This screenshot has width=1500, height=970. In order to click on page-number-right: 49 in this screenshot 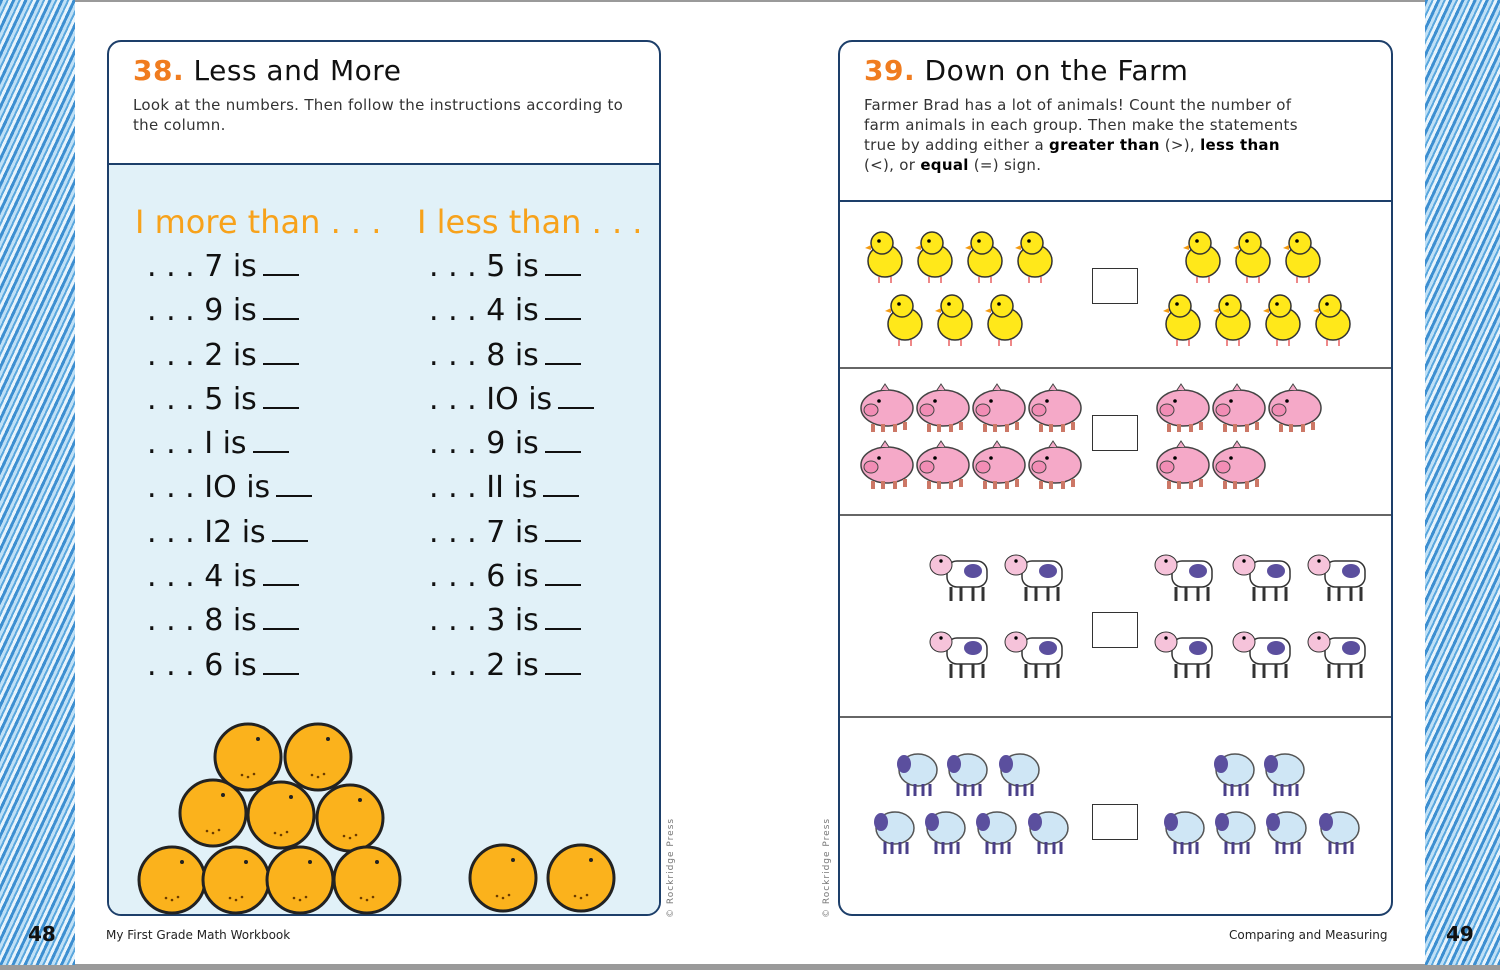, I will do `click(1460, 934)`.